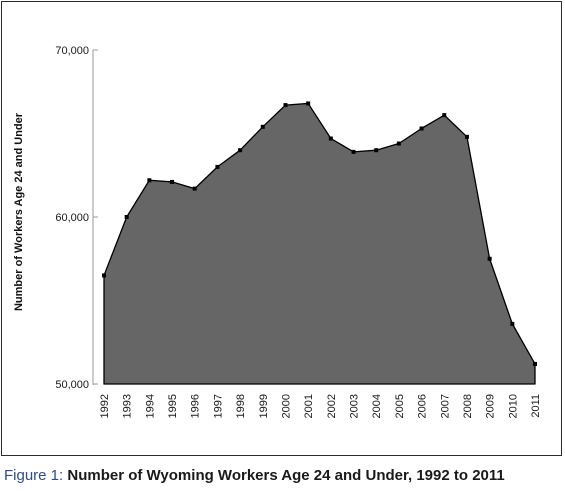 This screenshot has height=498, width=565. I want to click on caption-label: Figure 1:, so click(34, 475).